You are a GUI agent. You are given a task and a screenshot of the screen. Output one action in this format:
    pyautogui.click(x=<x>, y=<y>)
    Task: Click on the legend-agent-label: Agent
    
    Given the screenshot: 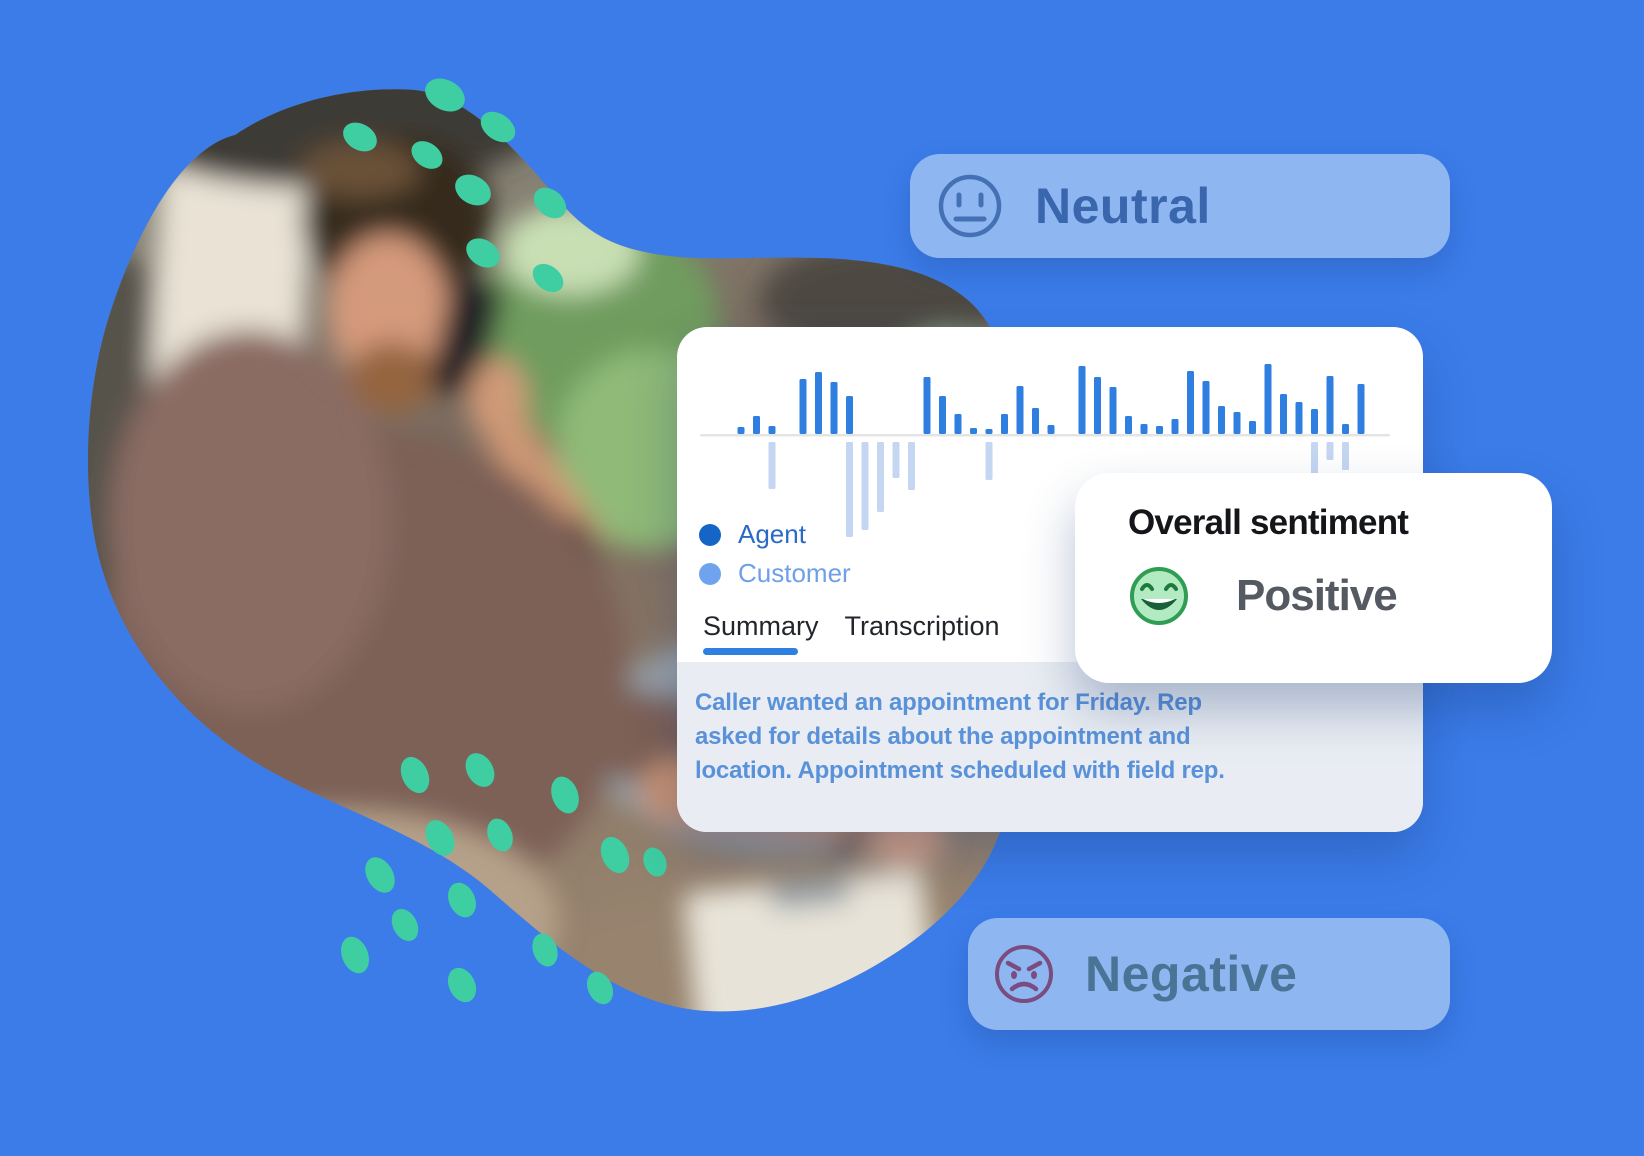 What is the action you would take?
    pyautogui.click(x=772, y=534)
    